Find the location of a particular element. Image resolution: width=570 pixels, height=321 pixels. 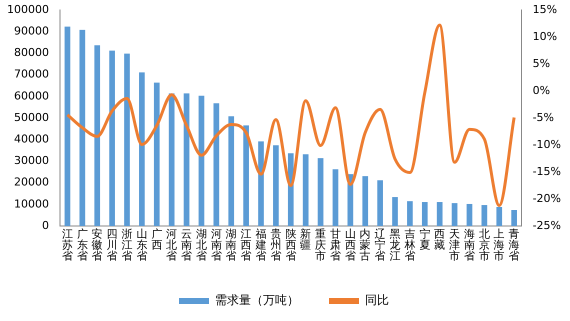

x-tick-label: 湖北省 is located at coordinates (201, 244).